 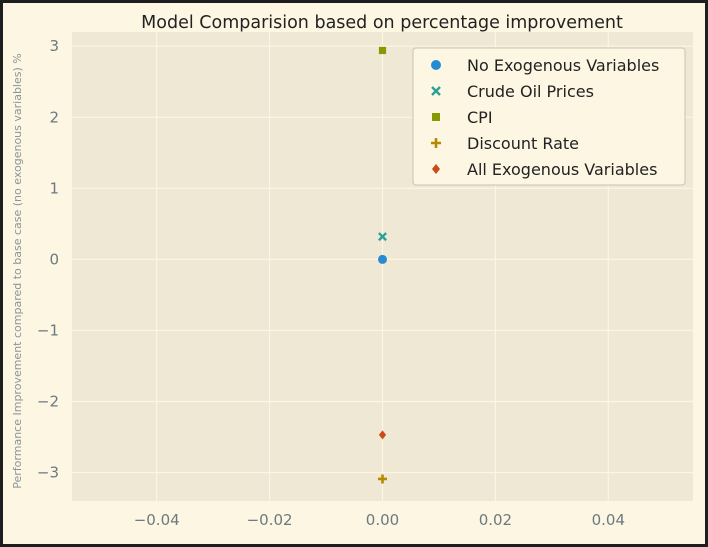 What do you see at coordinates (608, 520) in the screenshot?
I see `x-tick-label: 0.04` at bounding box center [608, 520].